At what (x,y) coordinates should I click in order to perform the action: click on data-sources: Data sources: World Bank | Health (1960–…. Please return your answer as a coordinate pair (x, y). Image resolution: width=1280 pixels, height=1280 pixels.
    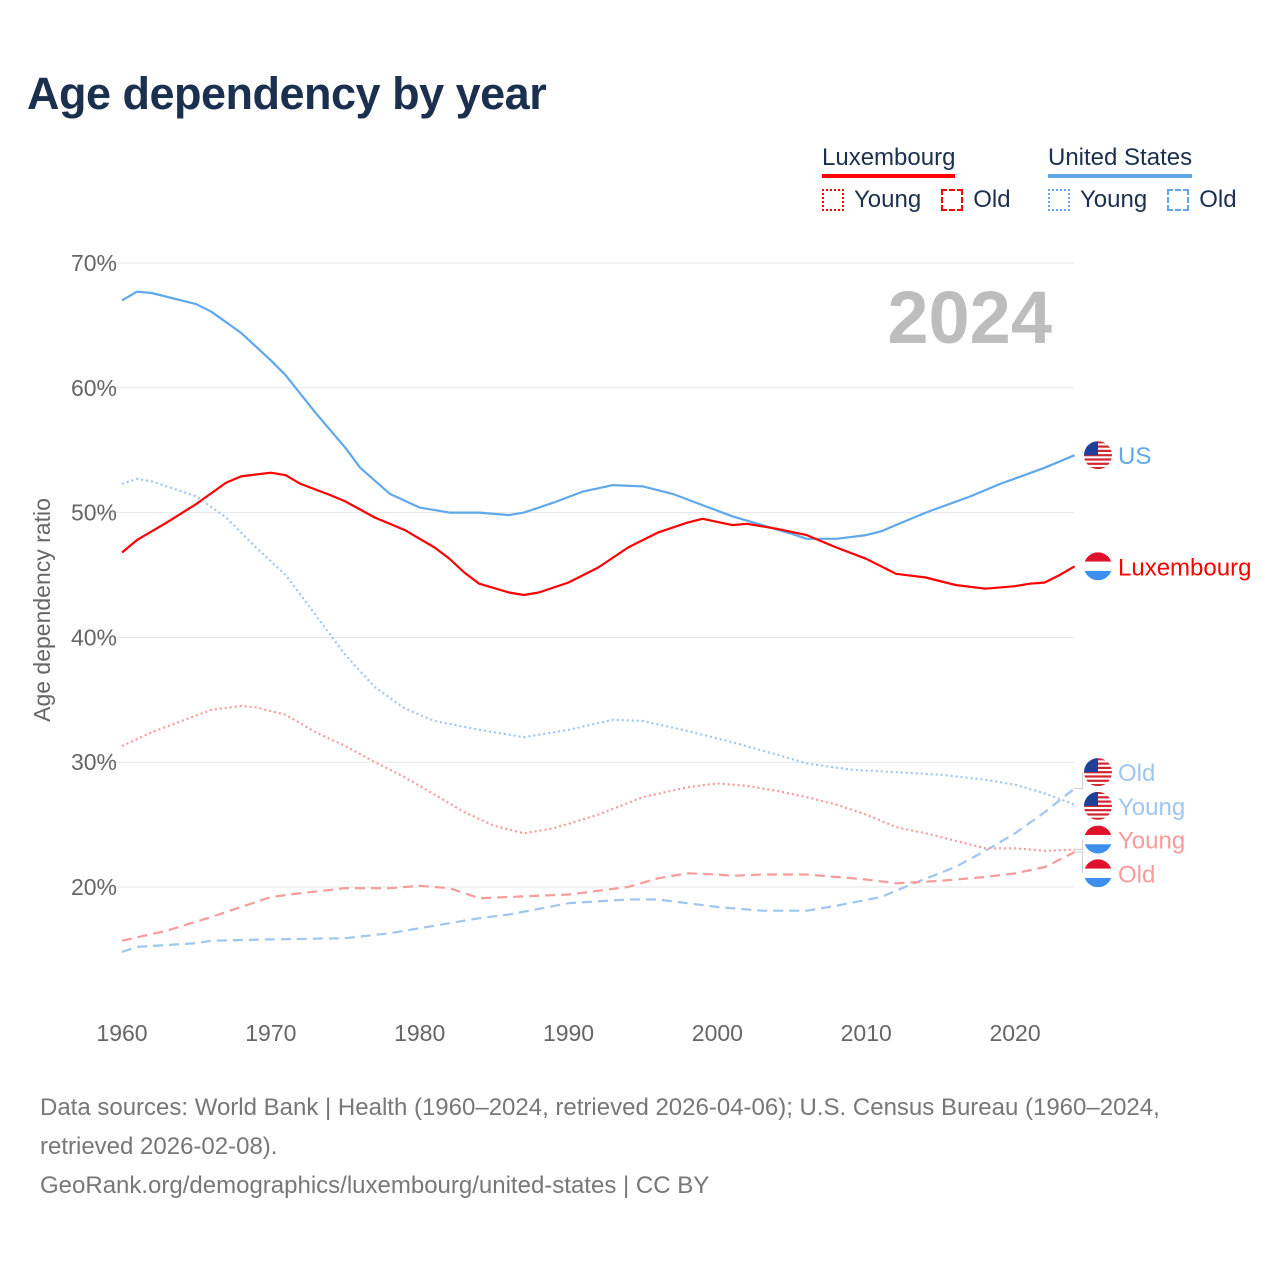
    Looking at the image, I should click on (600, 1127).